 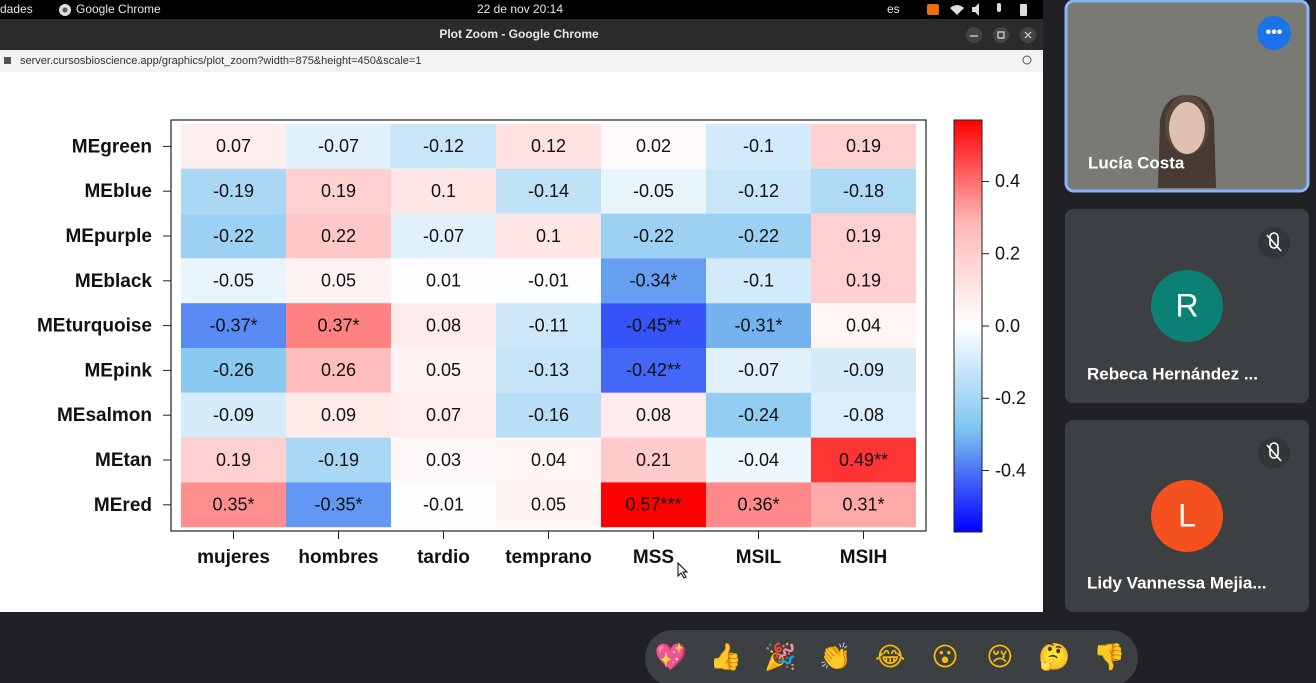 I want to click on cell-label: -0.08, so click(x=863, y=415).